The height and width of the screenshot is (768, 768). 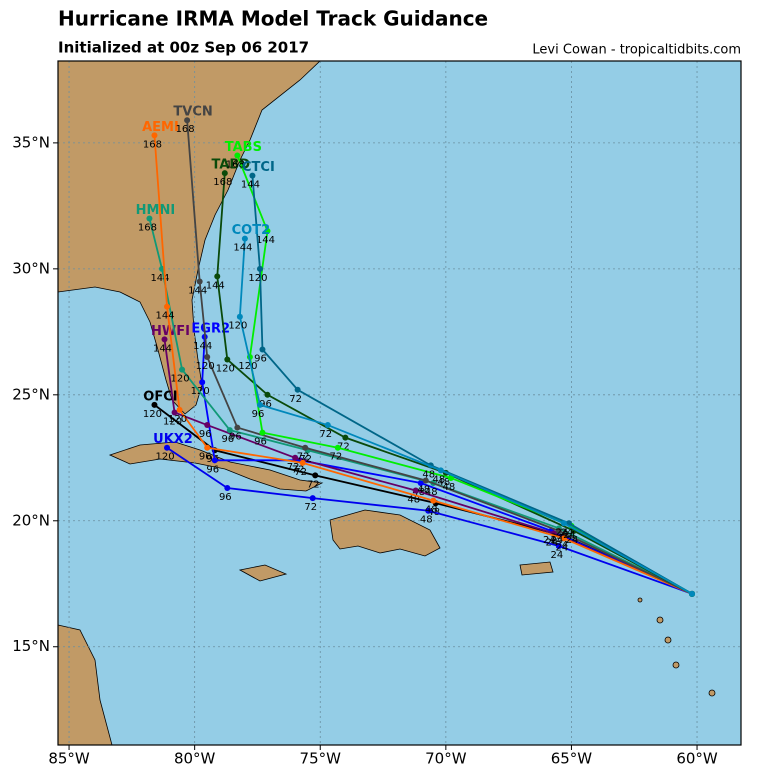 I want to click on model-label: UKX2, so click(x=173, y=439).